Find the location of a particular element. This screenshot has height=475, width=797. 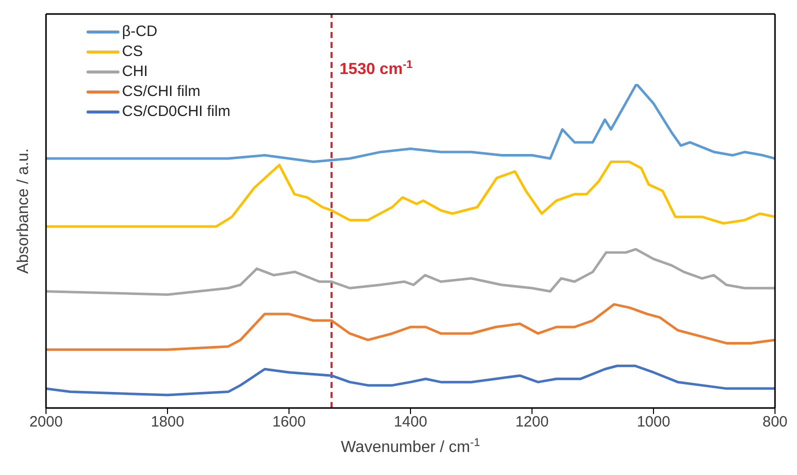

x-tick-label: 1800 is located at coordinates (167, 422).